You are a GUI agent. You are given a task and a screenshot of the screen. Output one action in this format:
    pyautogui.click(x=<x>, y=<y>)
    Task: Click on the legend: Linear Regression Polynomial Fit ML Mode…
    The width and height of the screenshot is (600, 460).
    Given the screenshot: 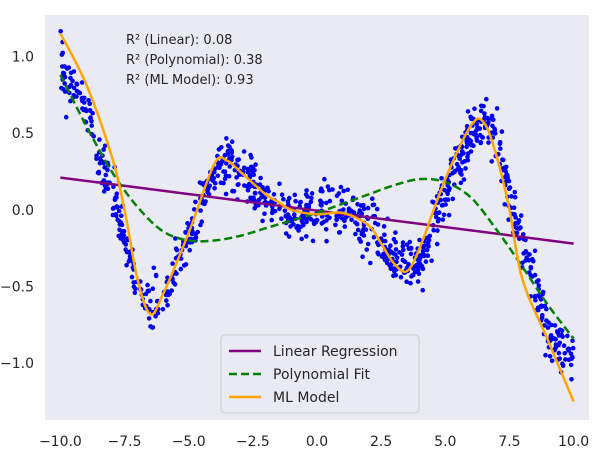 What is the action you would take?
    pyautogui.click(x=320, y=374)
    